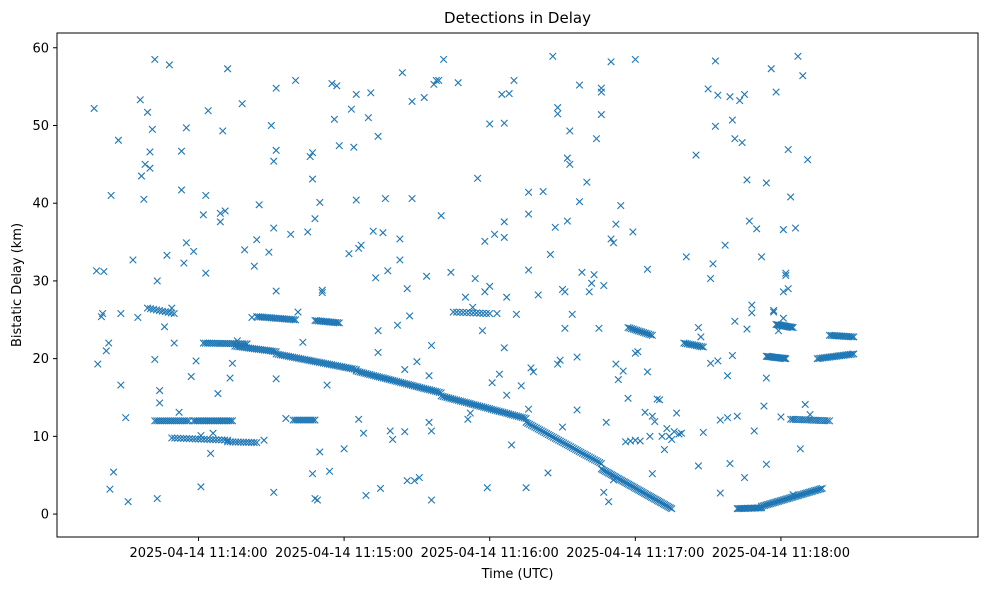 The image size is (989, 590). What do you see at coordinates (40, 204) in the screenshot?
I see `y-tick-label: 40` at bounding box center [40, 204].